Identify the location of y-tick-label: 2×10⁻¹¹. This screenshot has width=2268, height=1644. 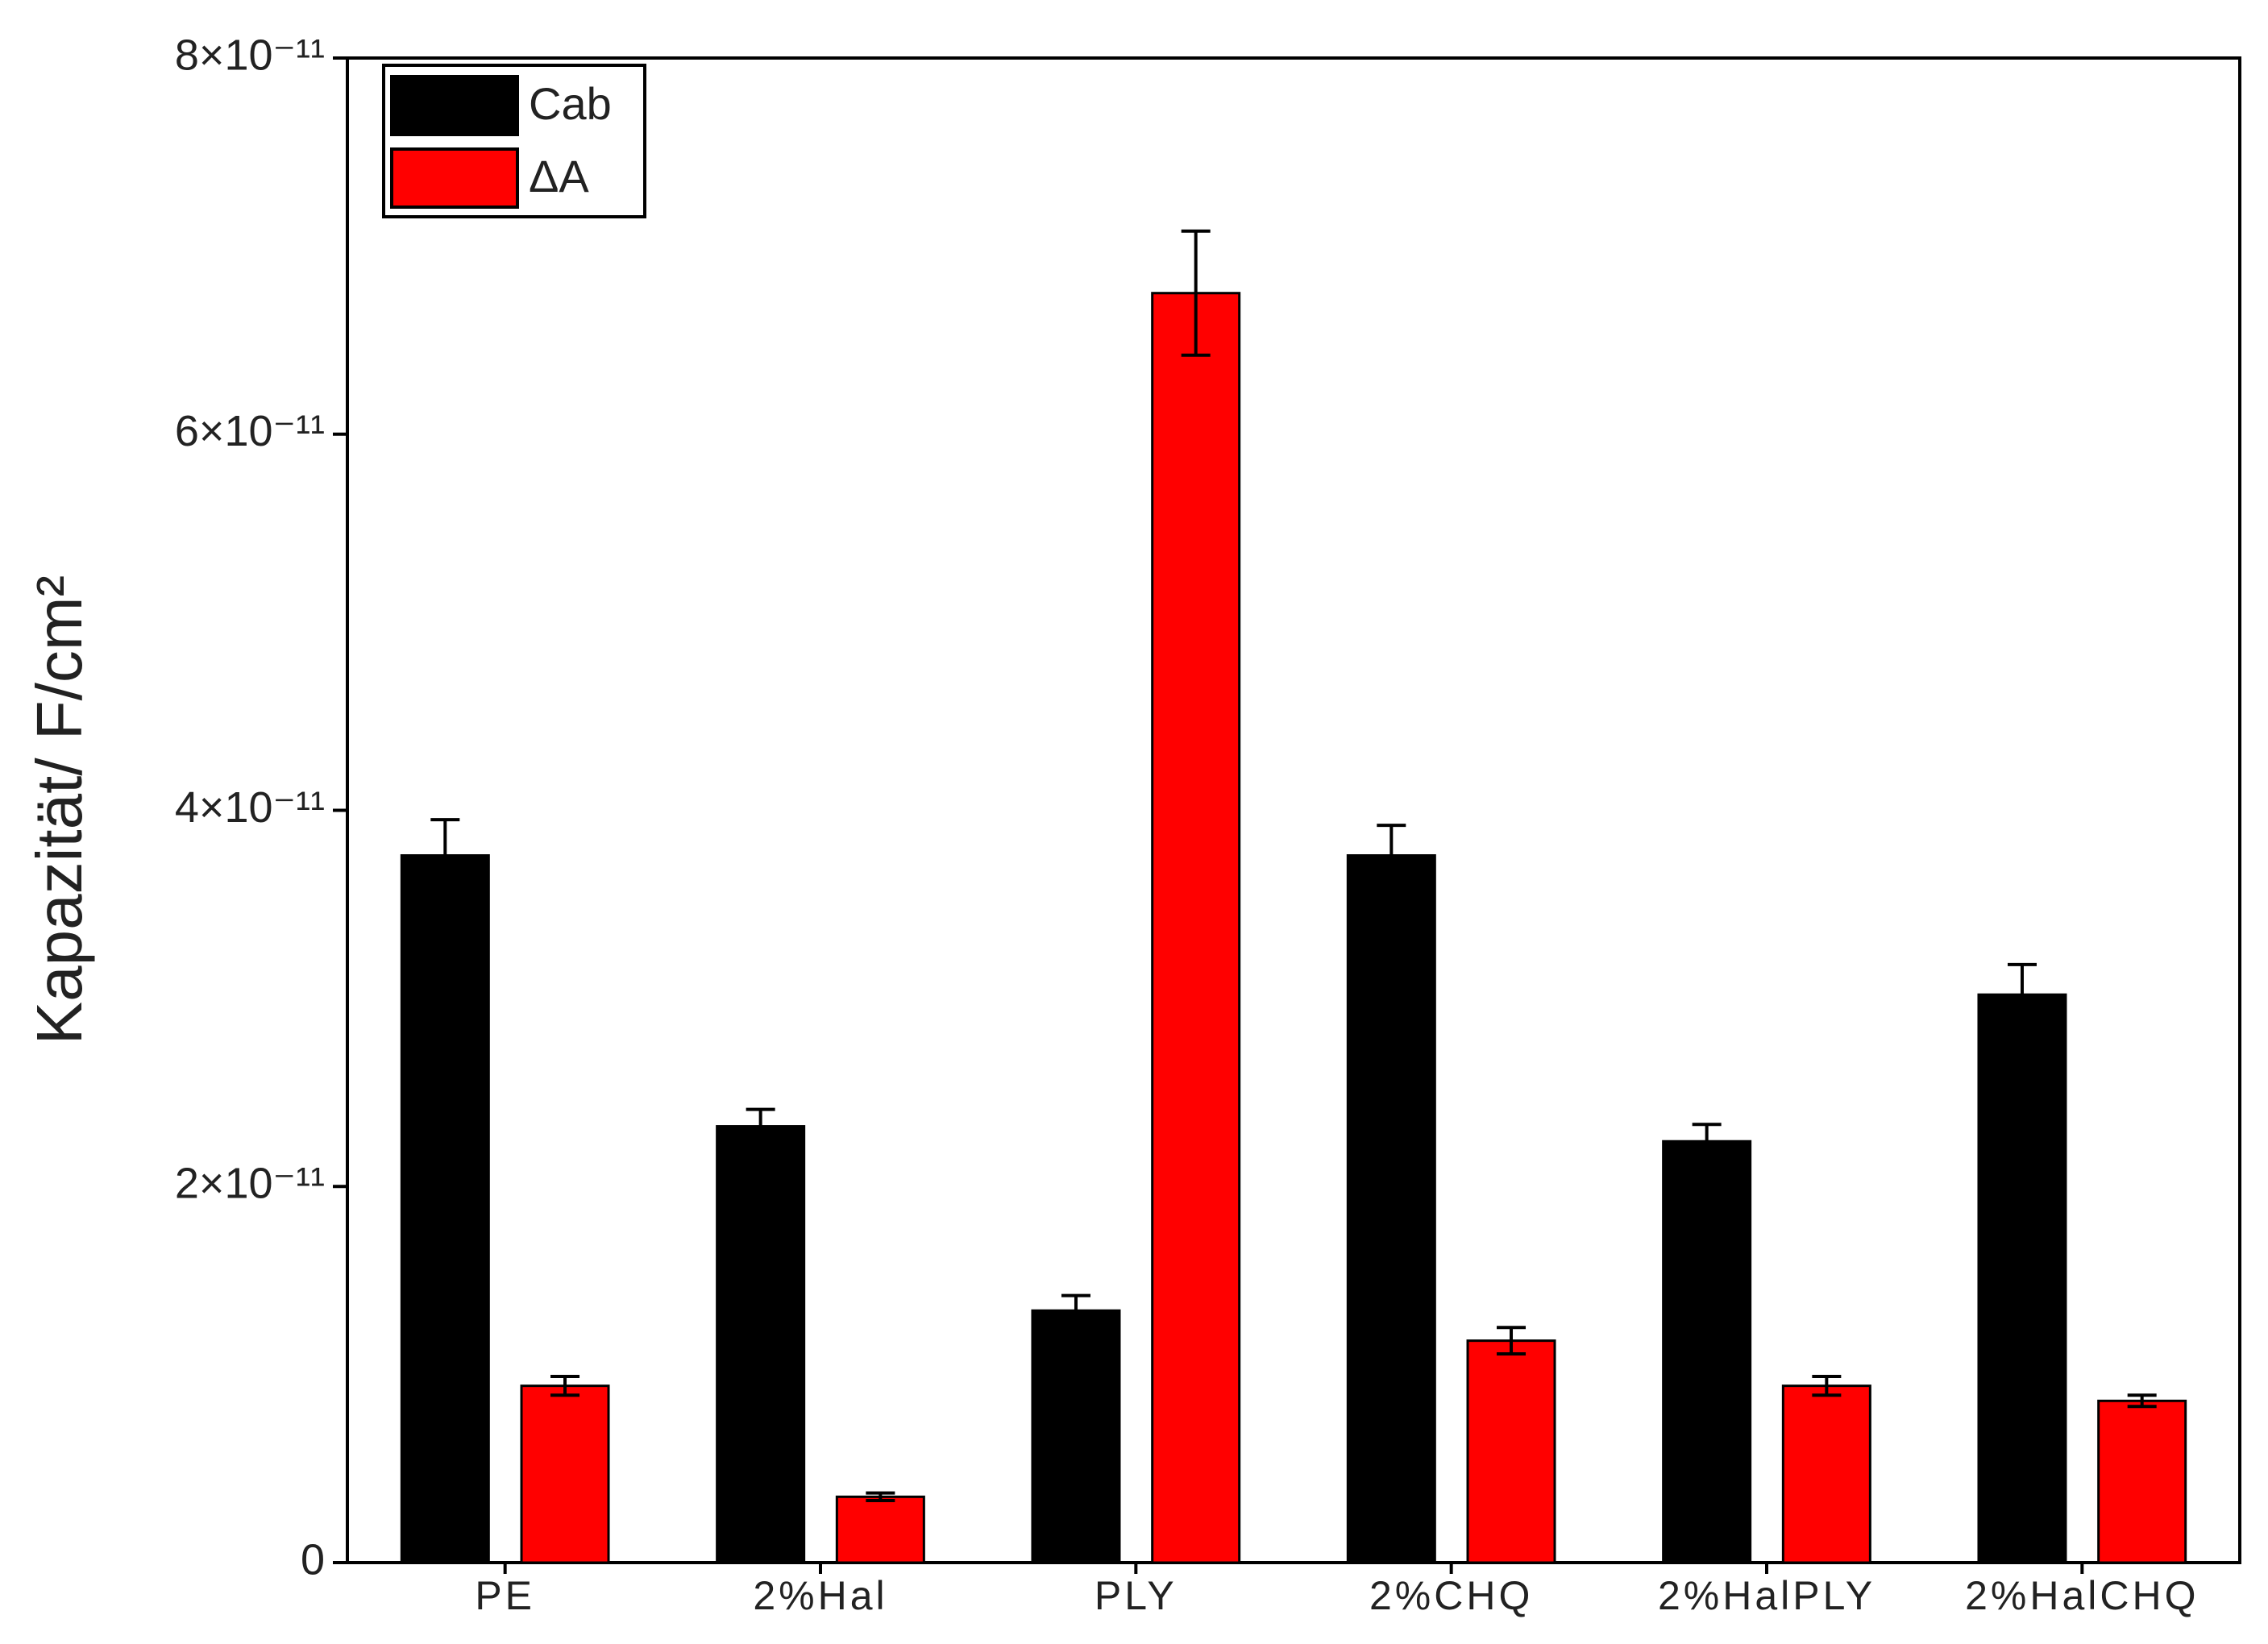
(250, 1184).